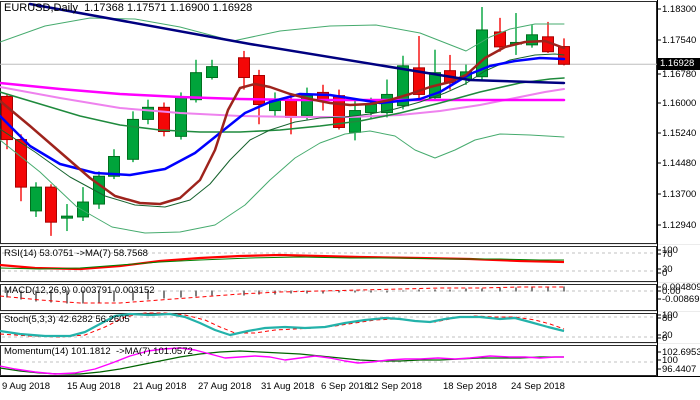 This screenshot has width=700, height=400. I want to click on rsi-axis-label: 0, so click(665, 273).